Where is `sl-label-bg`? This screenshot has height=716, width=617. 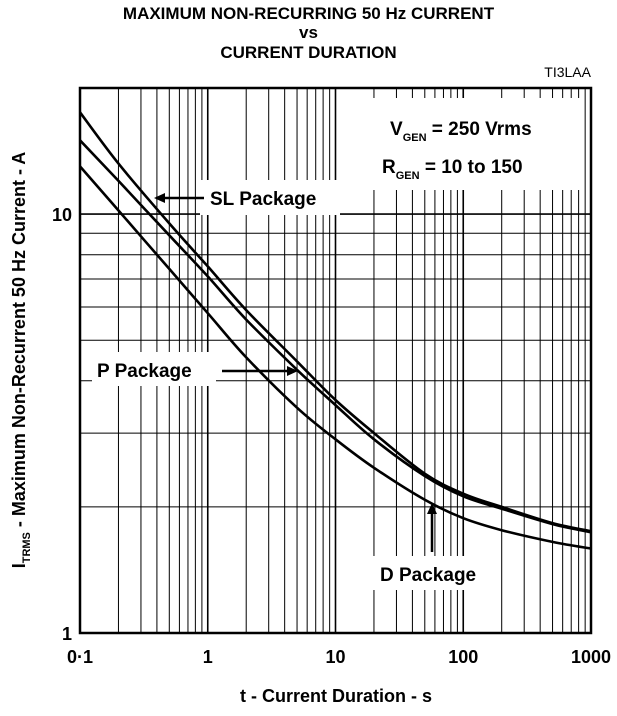 sl-label-bg is located at coordinates (270, 197).